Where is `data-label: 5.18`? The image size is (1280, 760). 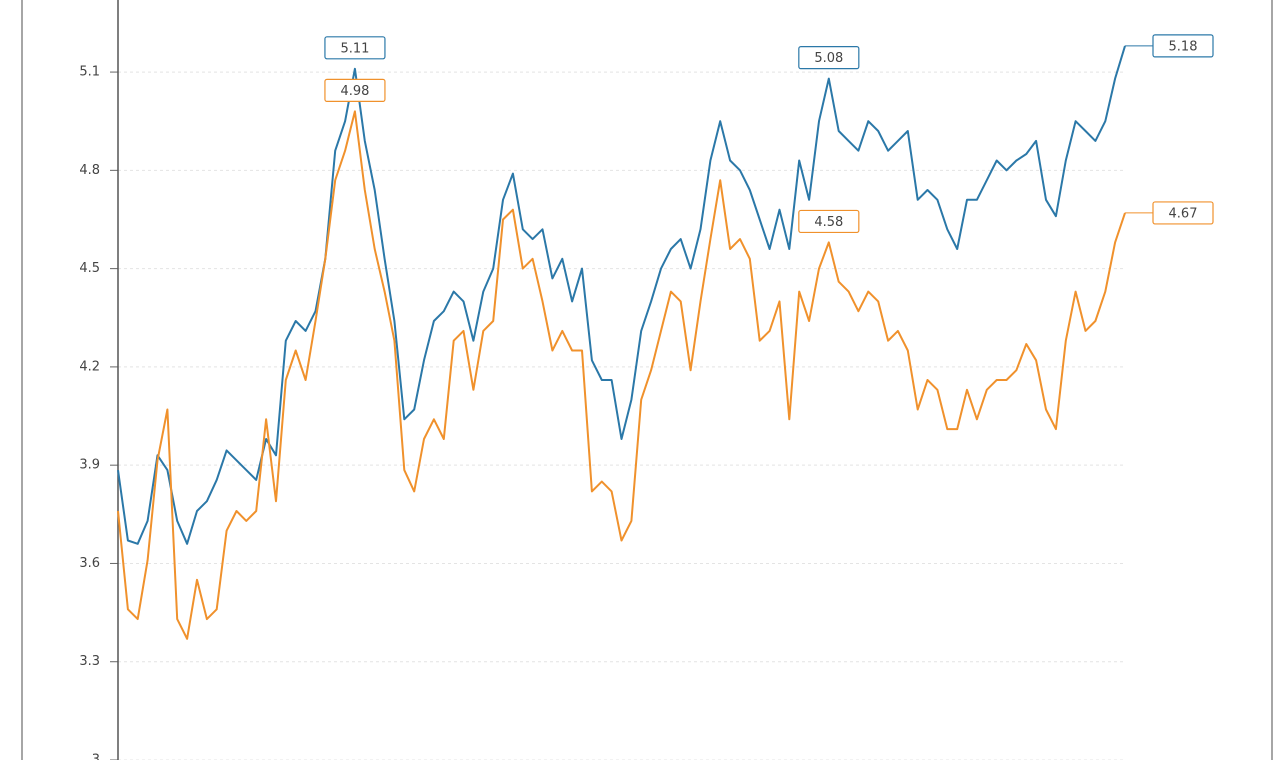
data-label: 5.18 is located at coordinates (1183, 46).